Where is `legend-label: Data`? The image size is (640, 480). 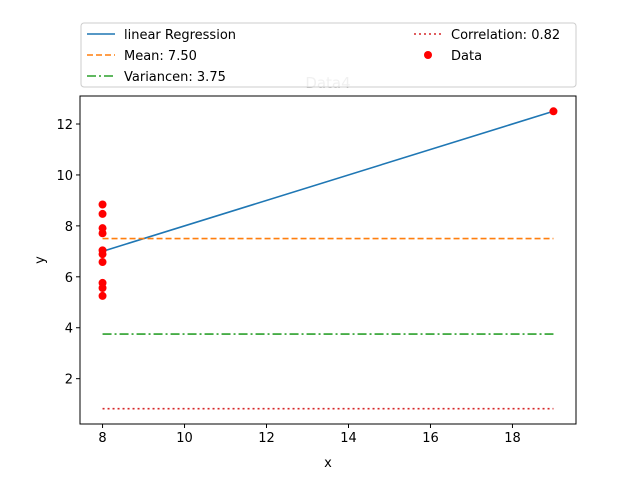
legend-label: Data is located at coordinates (466, 56).